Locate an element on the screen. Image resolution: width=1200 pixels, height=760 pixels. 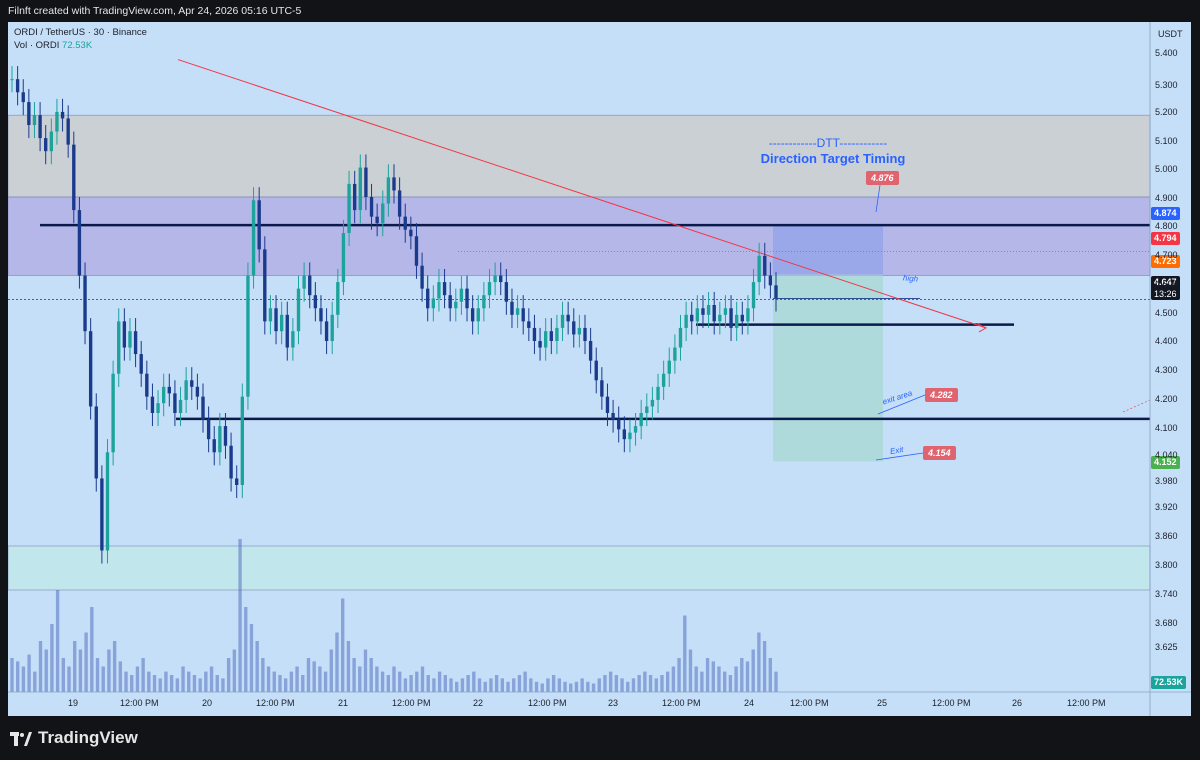
exit-area-note: 4.282 is located at coordinates (941, 395).